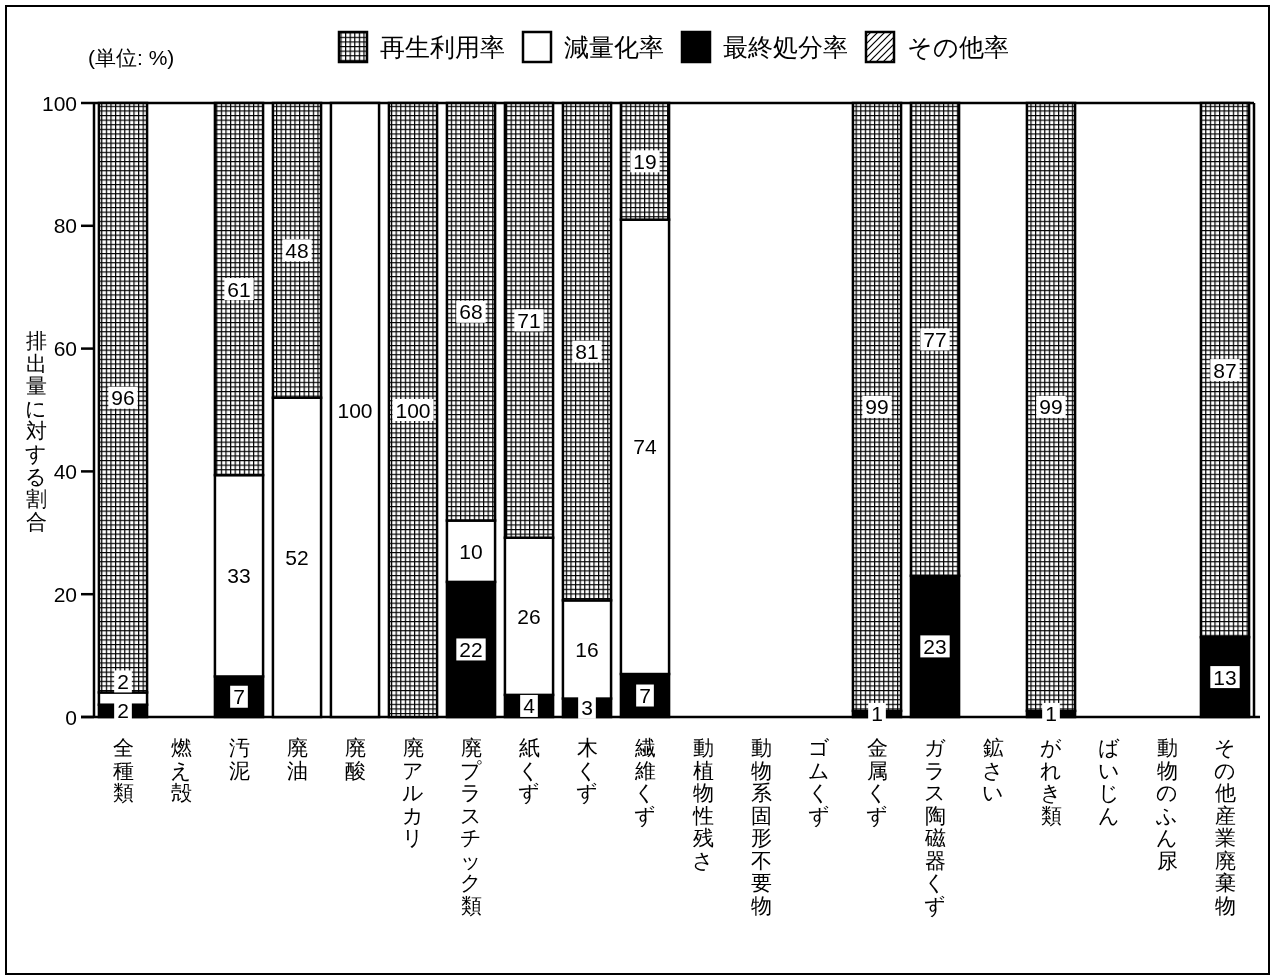  What do you see at coordinates (413, 793) in the screenshot?
I see `x-tick-label: 廃アルカリ` at bounding box center [413, 793].